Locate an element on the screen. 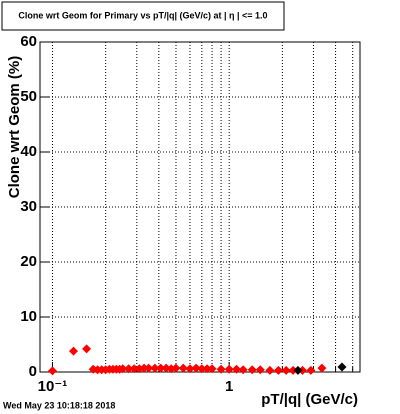 The height and width of the screenshot is (414, 400). y-tick-label: 40 is located at coordinates (28, 151).